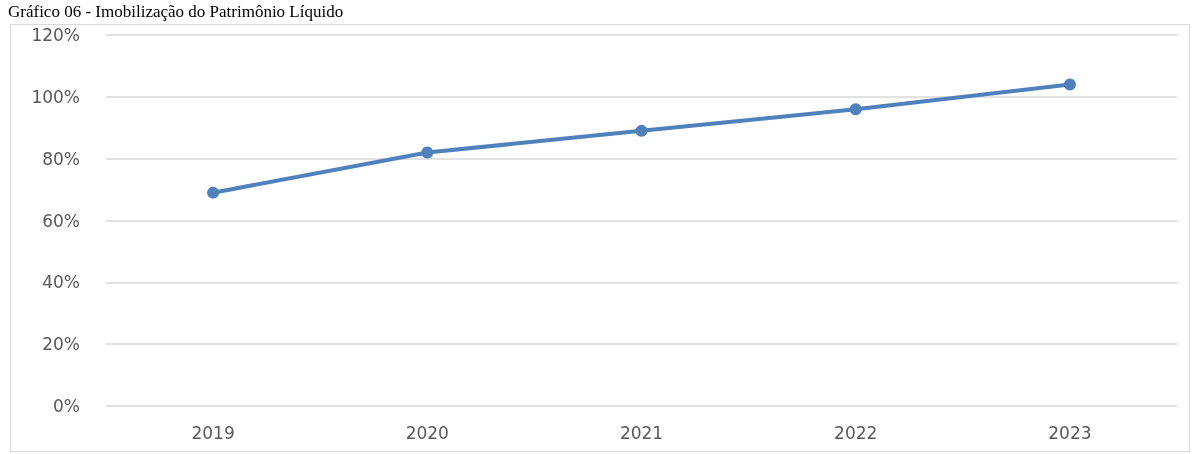  I want to click on y-tick-label: 80%, so click(61, 158).